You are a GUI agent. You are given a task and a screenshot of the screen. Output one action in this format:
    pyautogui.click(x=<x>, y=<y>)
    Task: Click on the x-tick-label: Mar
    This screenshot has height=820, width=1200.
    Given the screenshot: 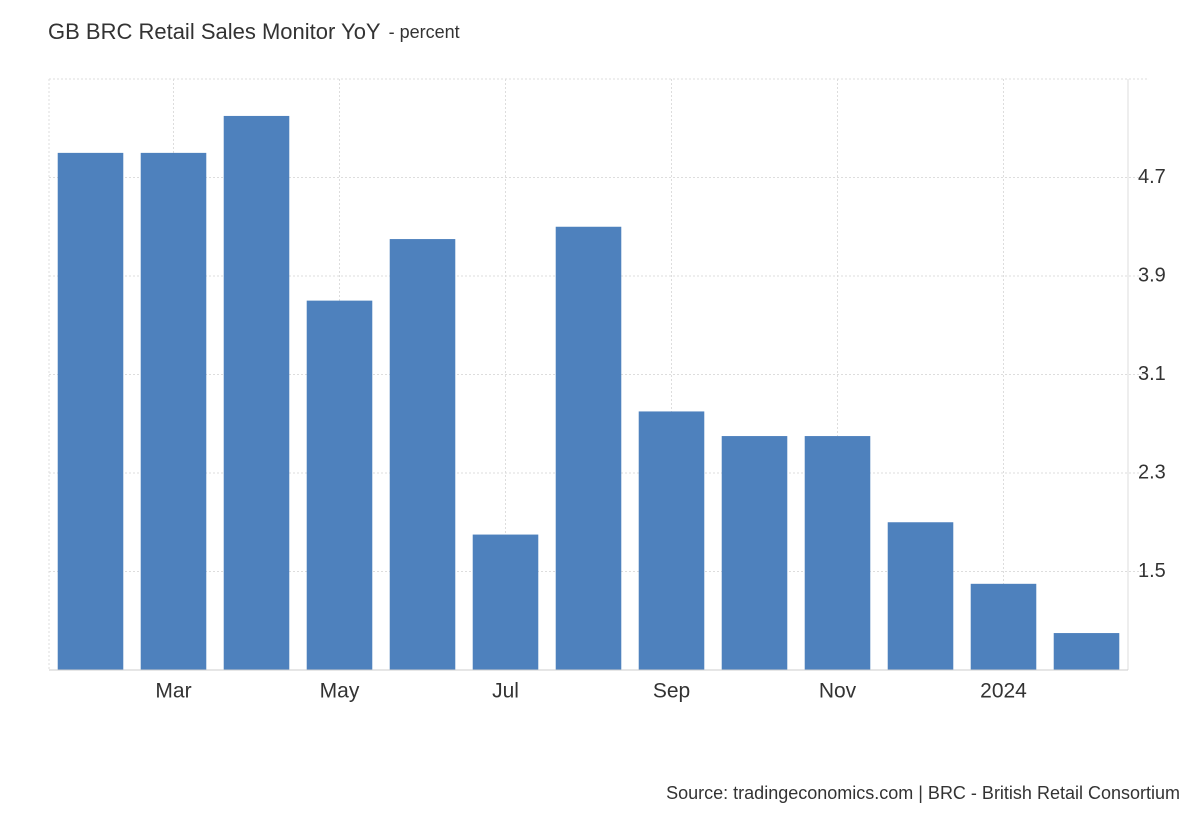 What is the action you would take?
    pyautogui.click(x=173, y=691)
    